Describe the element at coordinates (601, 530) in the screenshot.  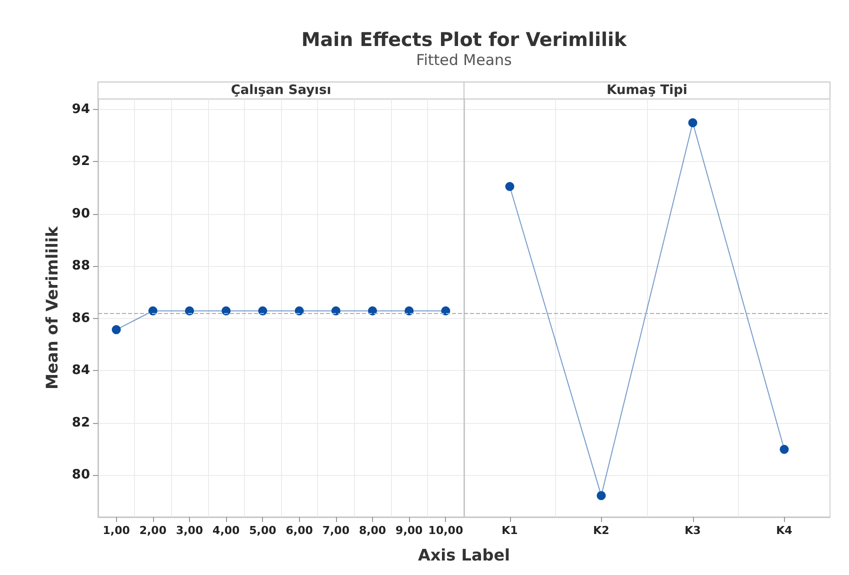
I see `x-tick-label: K2` at that location.